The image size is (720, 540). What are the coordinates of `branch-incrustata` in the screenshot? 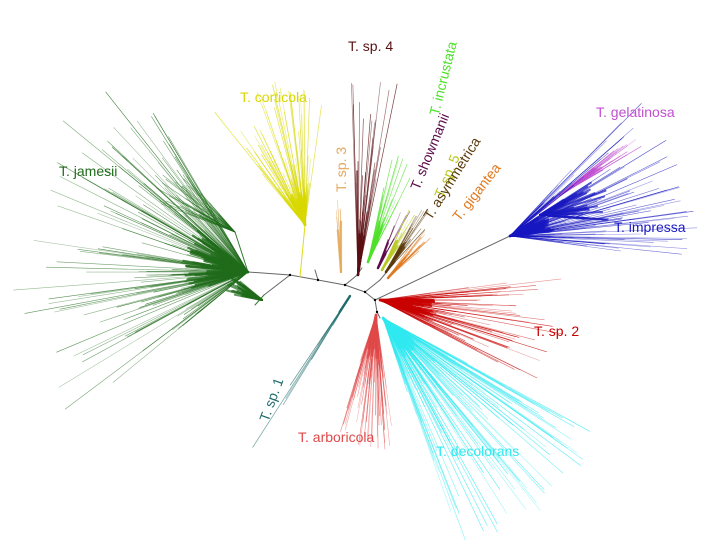 It's located at (374, 247).